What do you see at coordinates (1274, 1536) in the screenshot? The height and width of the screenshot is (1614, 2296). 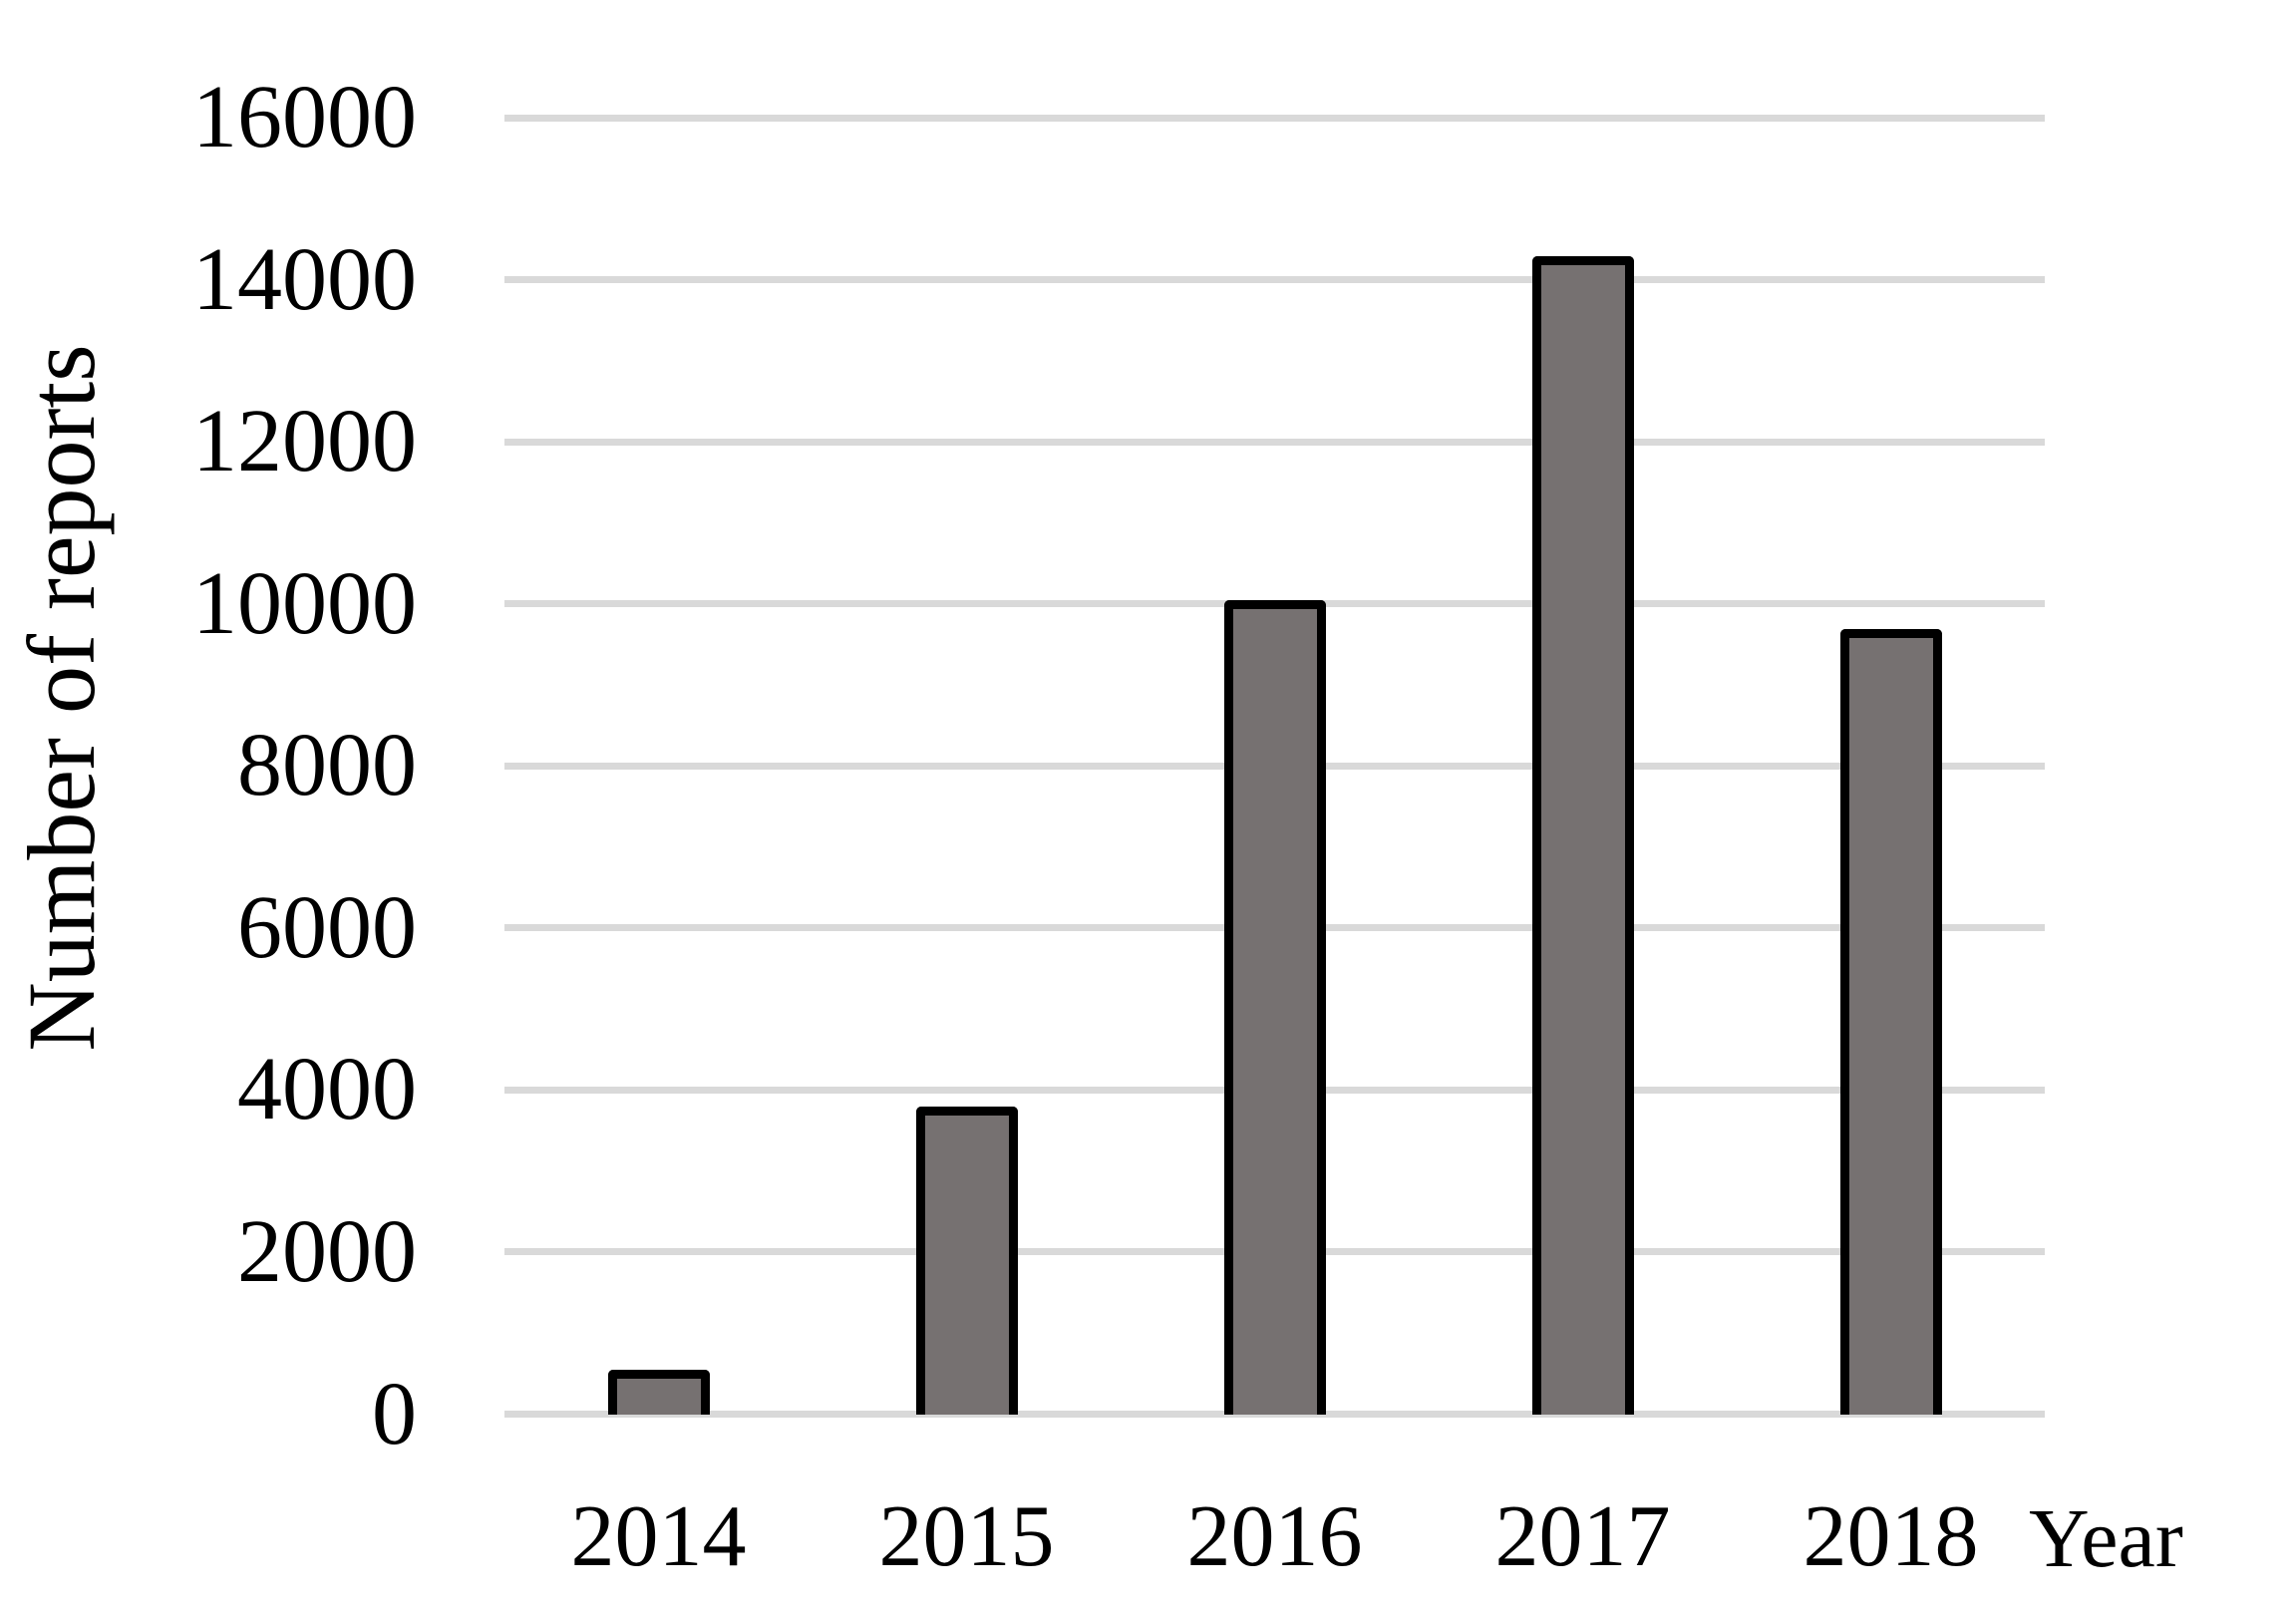 I see `x-tick-label-2016: 2016` at bounding box center [1274, 1536].